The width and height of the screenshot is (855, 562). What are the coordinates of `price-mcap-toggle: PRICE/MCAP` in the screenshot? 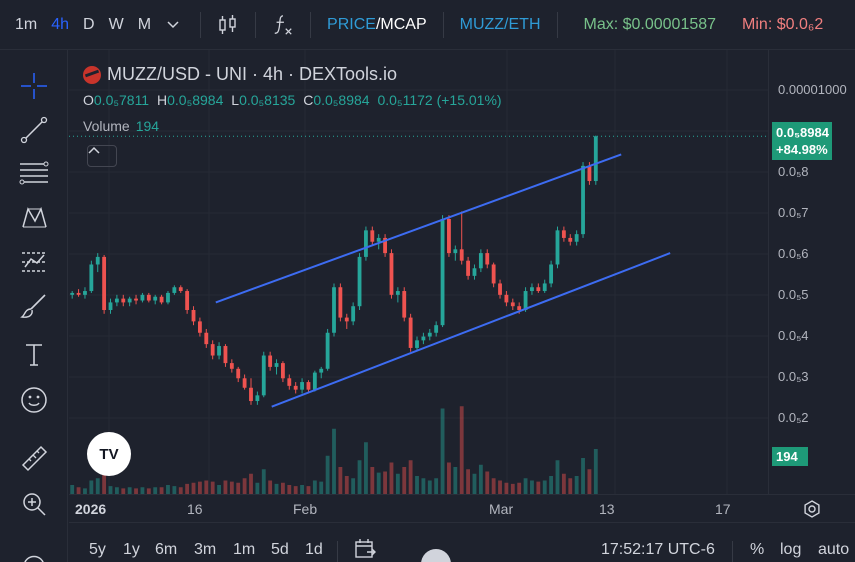 It's located at (377, 25).